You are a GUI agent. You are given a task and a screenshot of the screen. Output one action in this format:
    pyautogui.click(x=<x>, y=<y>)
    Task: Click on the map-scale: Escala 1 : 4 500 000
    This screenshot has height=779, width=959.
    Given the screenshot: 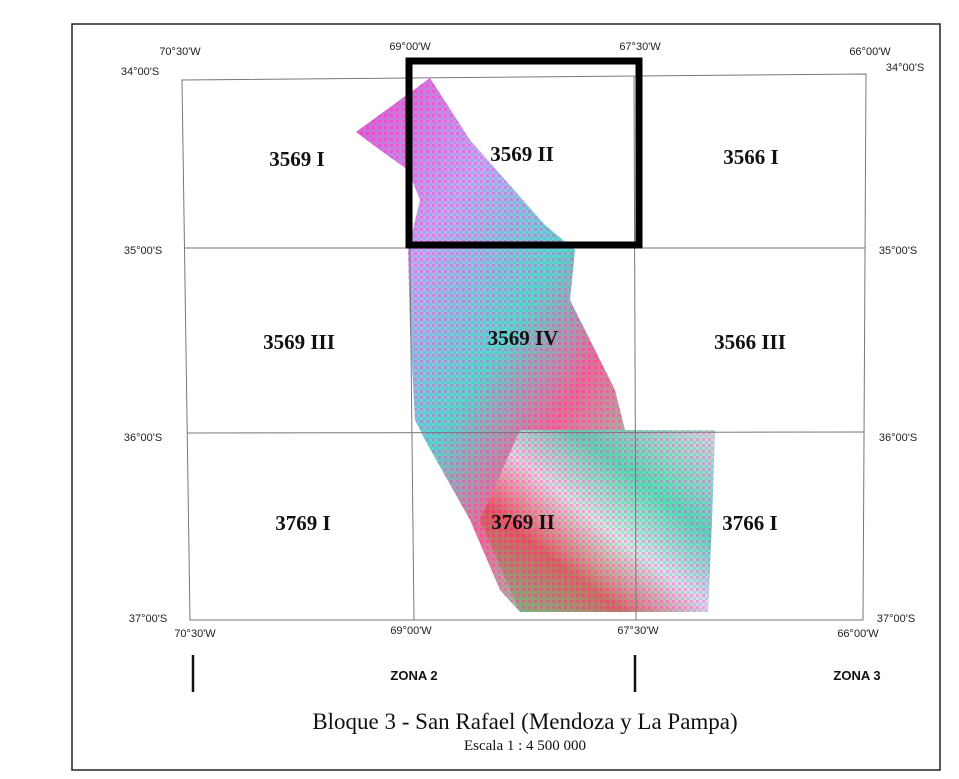 What is the action you would take?
    pyautogui.click(x=525, y=746)
    